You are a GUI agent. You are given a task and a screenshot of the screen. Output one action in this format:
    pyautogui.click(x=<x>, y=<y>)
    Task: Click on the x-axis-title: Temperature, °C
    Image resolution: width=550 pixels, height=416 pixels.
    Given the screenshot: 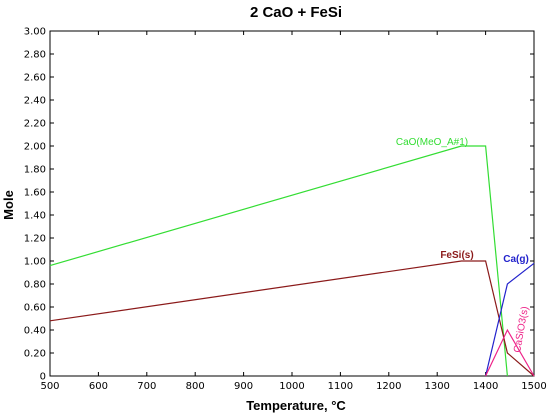 What is the action you would take?
    pyautogui.click(x=296, y=405)
    